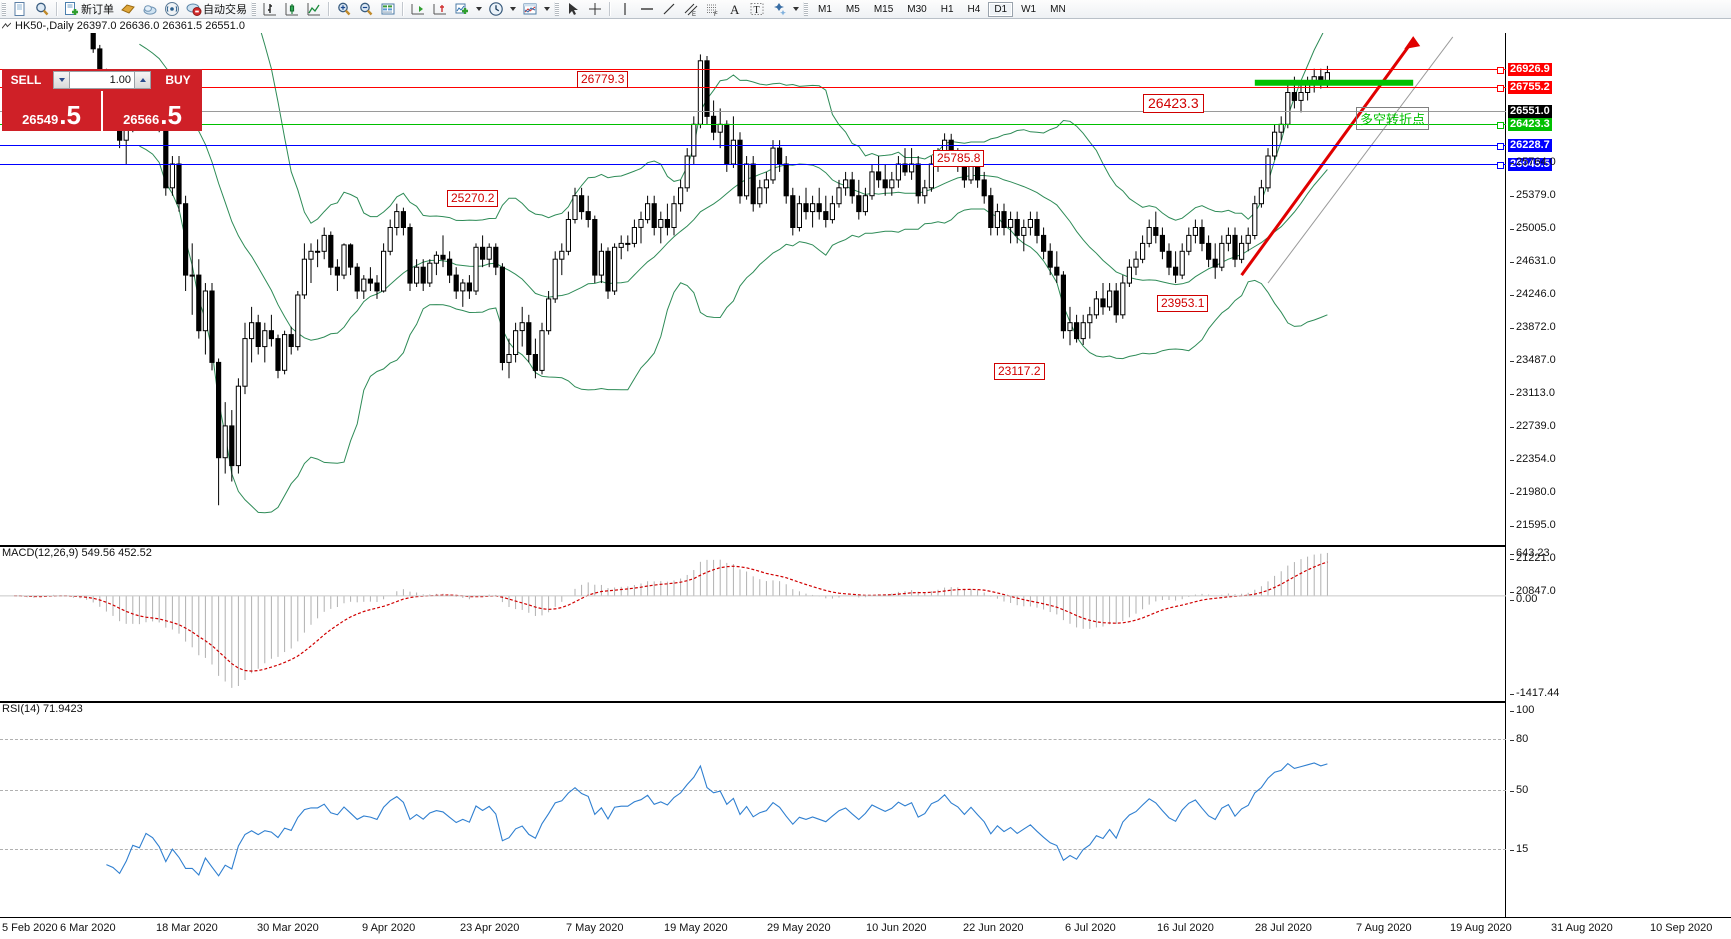  What do you see at coordinates (1530, 69) in the screenshot?
I see `price-tag-26926: 26926.9` at bounding box center [1530, 69].